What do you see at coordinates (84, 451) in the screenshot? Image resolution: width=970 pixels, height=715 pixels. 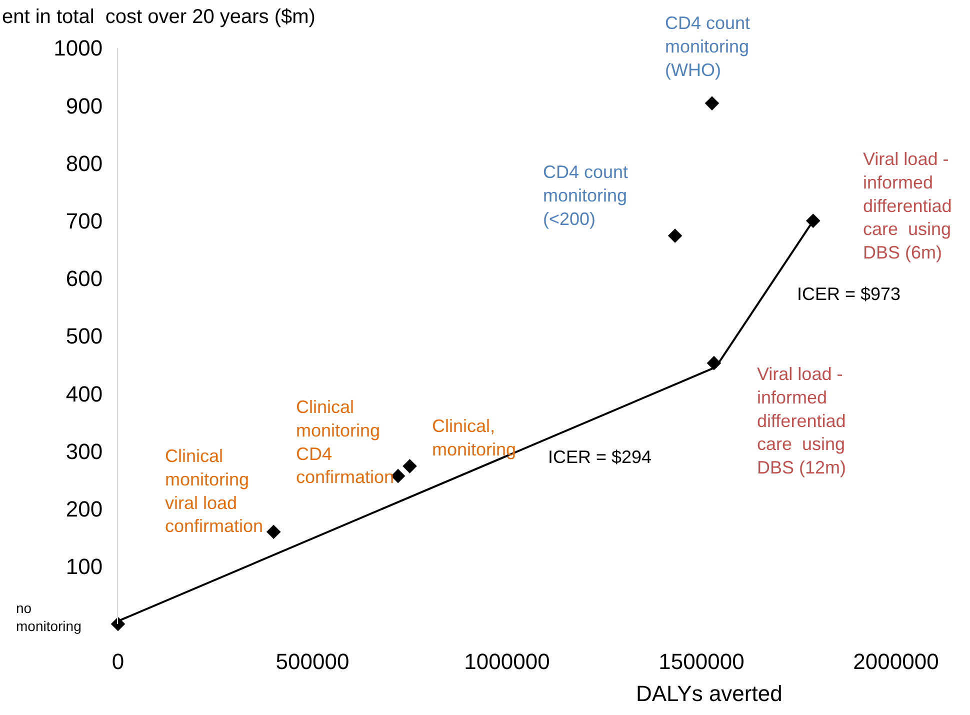 I see `y-tick-label: 300` at bounding box center [84, 451].